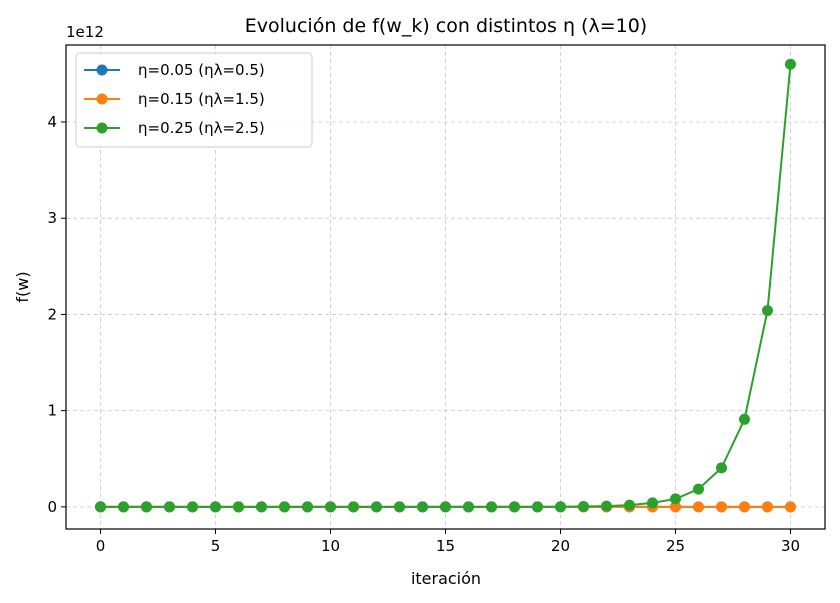 The height and width of the screenshot is (603, 840). I want to click on x-tick-label: 30, so click(790, 546).